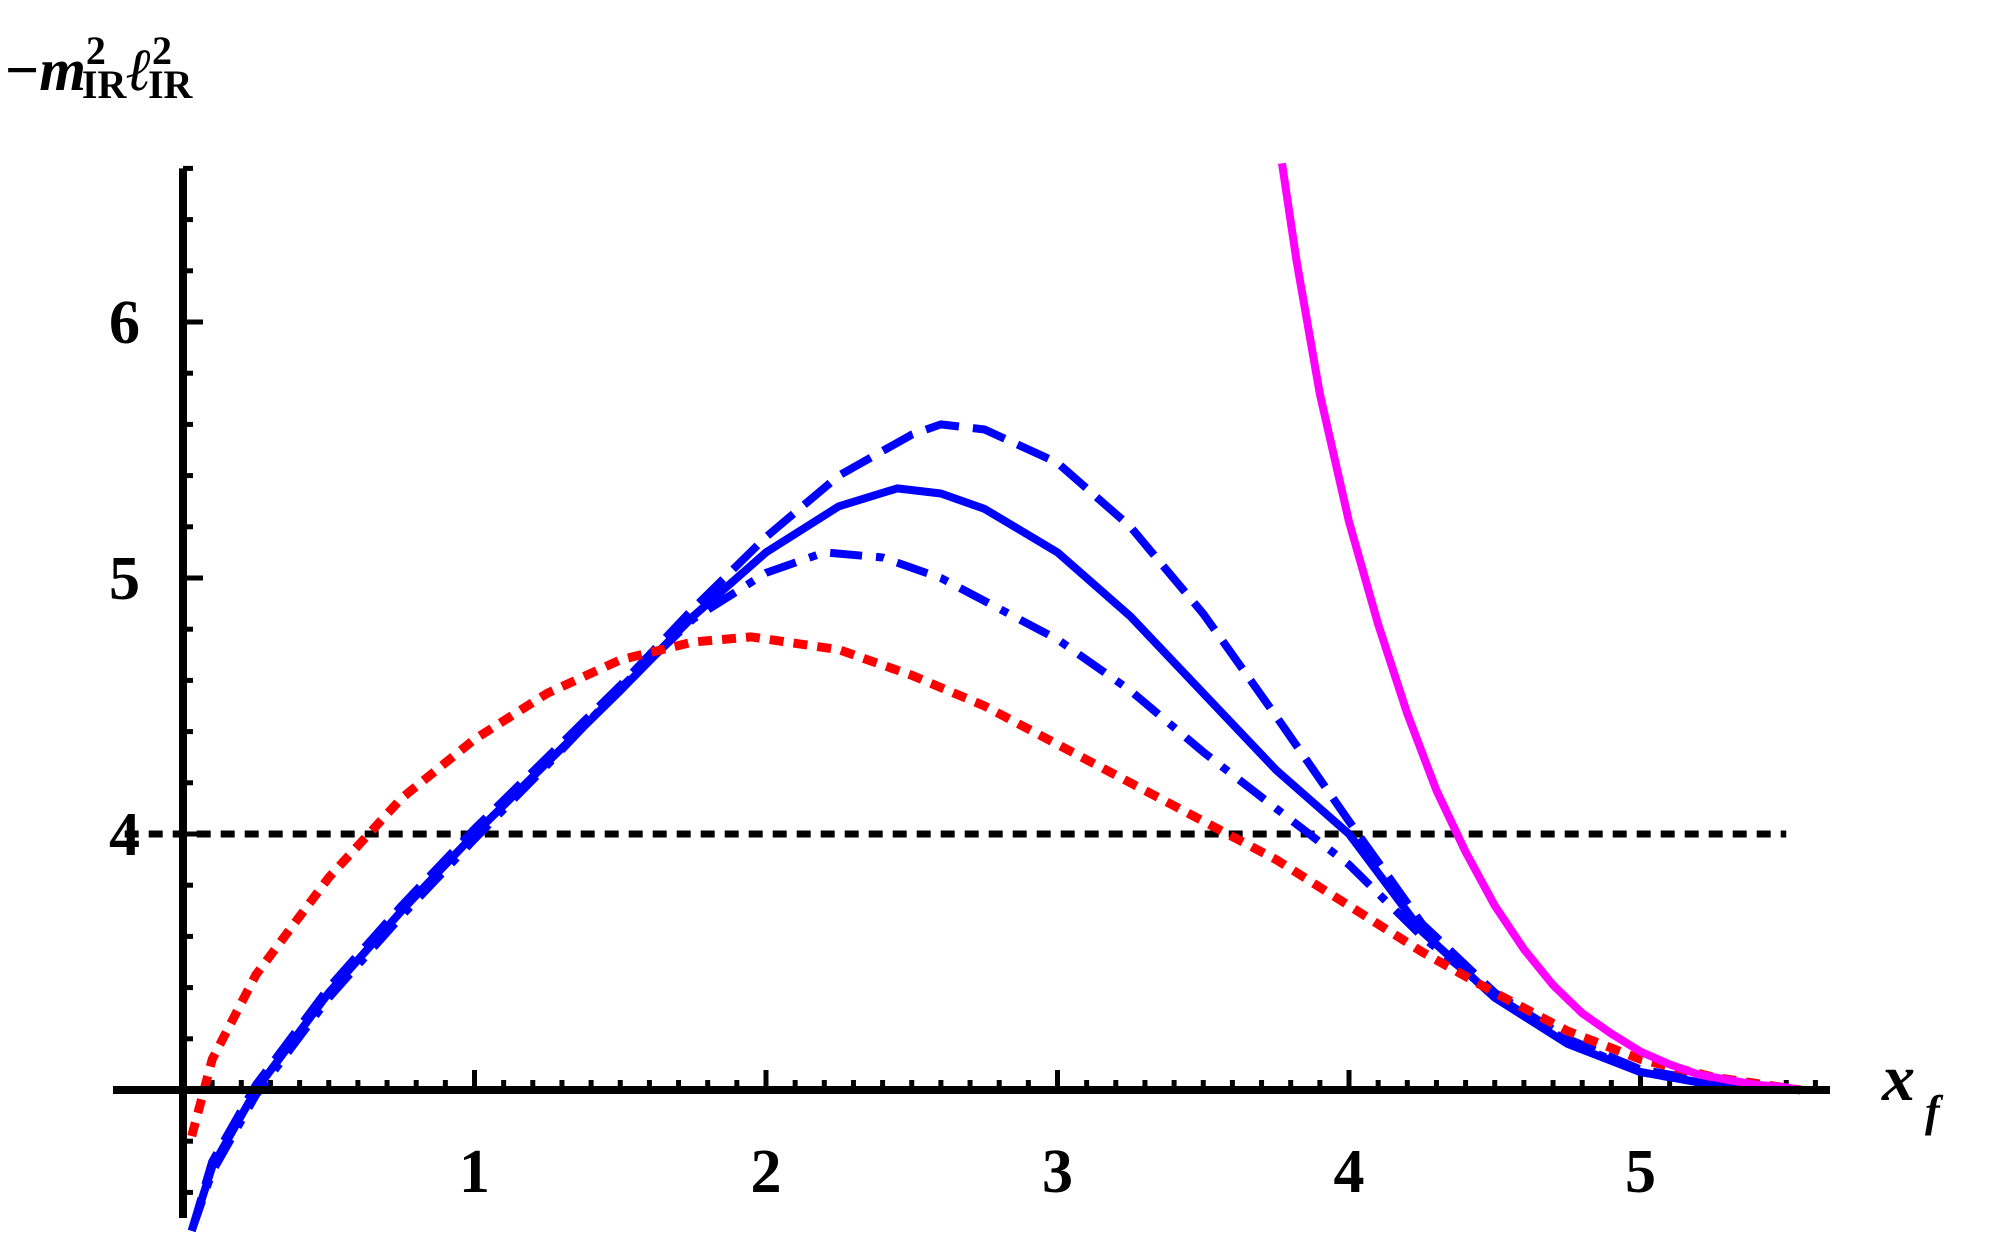 This screenshot has width=2000, height=1254. What do you see at coordinates (139, 70) in the screenshot?
I see `y-axis-label-l: ℓ` at bounding box center [139, 70].